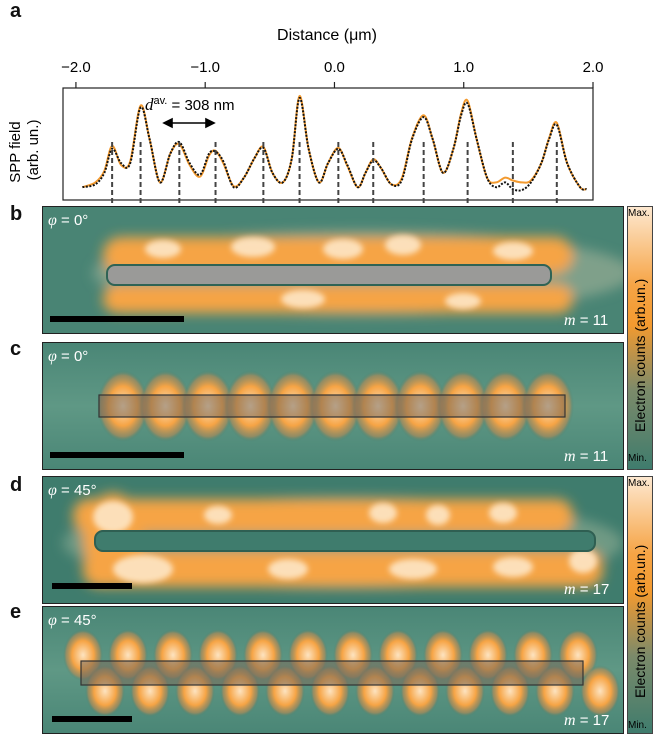 The width and height of the screenshot is (654, 734). I want to click on x-tick-label: 1.0, so click(463, 67).